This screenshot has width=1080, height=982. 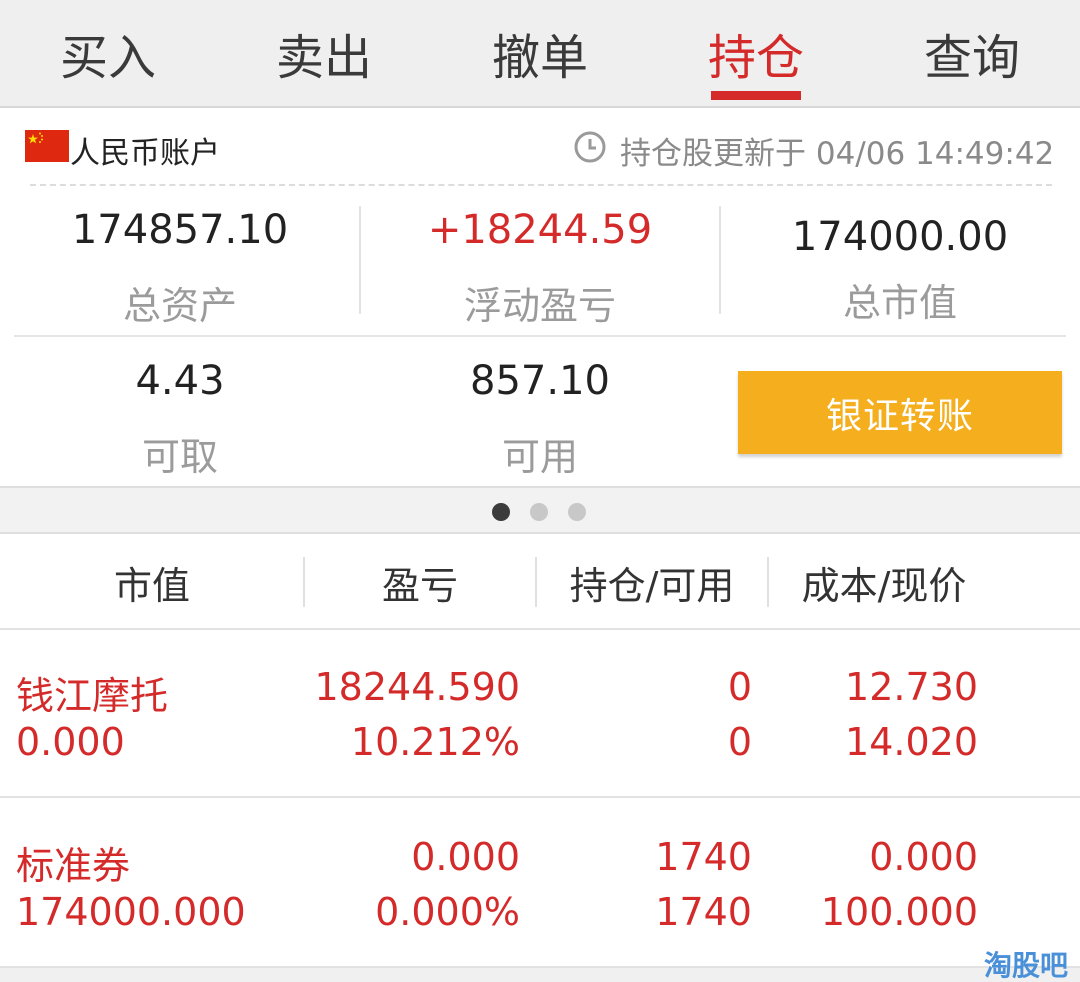 What do you see at coordinates (92, 696) in the screenshot?
I see `stock-name: 钱江摩托` at bounding box center [92, 696].